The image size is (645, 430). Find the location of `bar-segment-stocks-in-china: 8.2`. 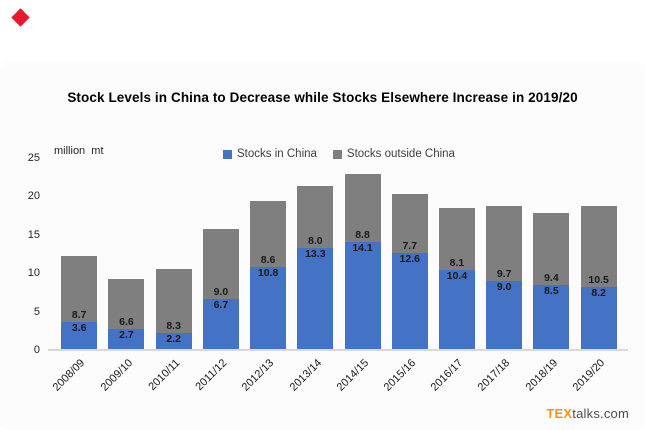

bar-segment-stocks-in-china: 8.2 is located at coordinates (598, 318).